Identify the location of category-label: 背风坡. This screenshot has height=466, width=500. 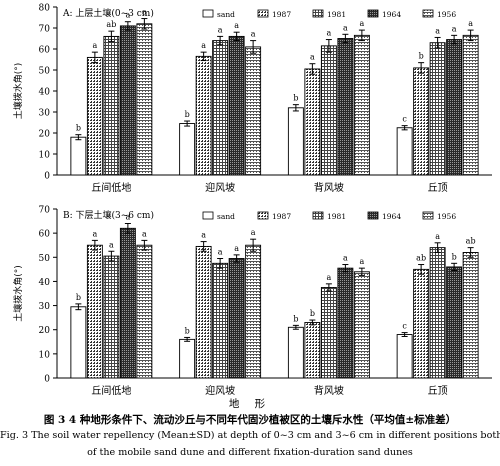
(329, 187).